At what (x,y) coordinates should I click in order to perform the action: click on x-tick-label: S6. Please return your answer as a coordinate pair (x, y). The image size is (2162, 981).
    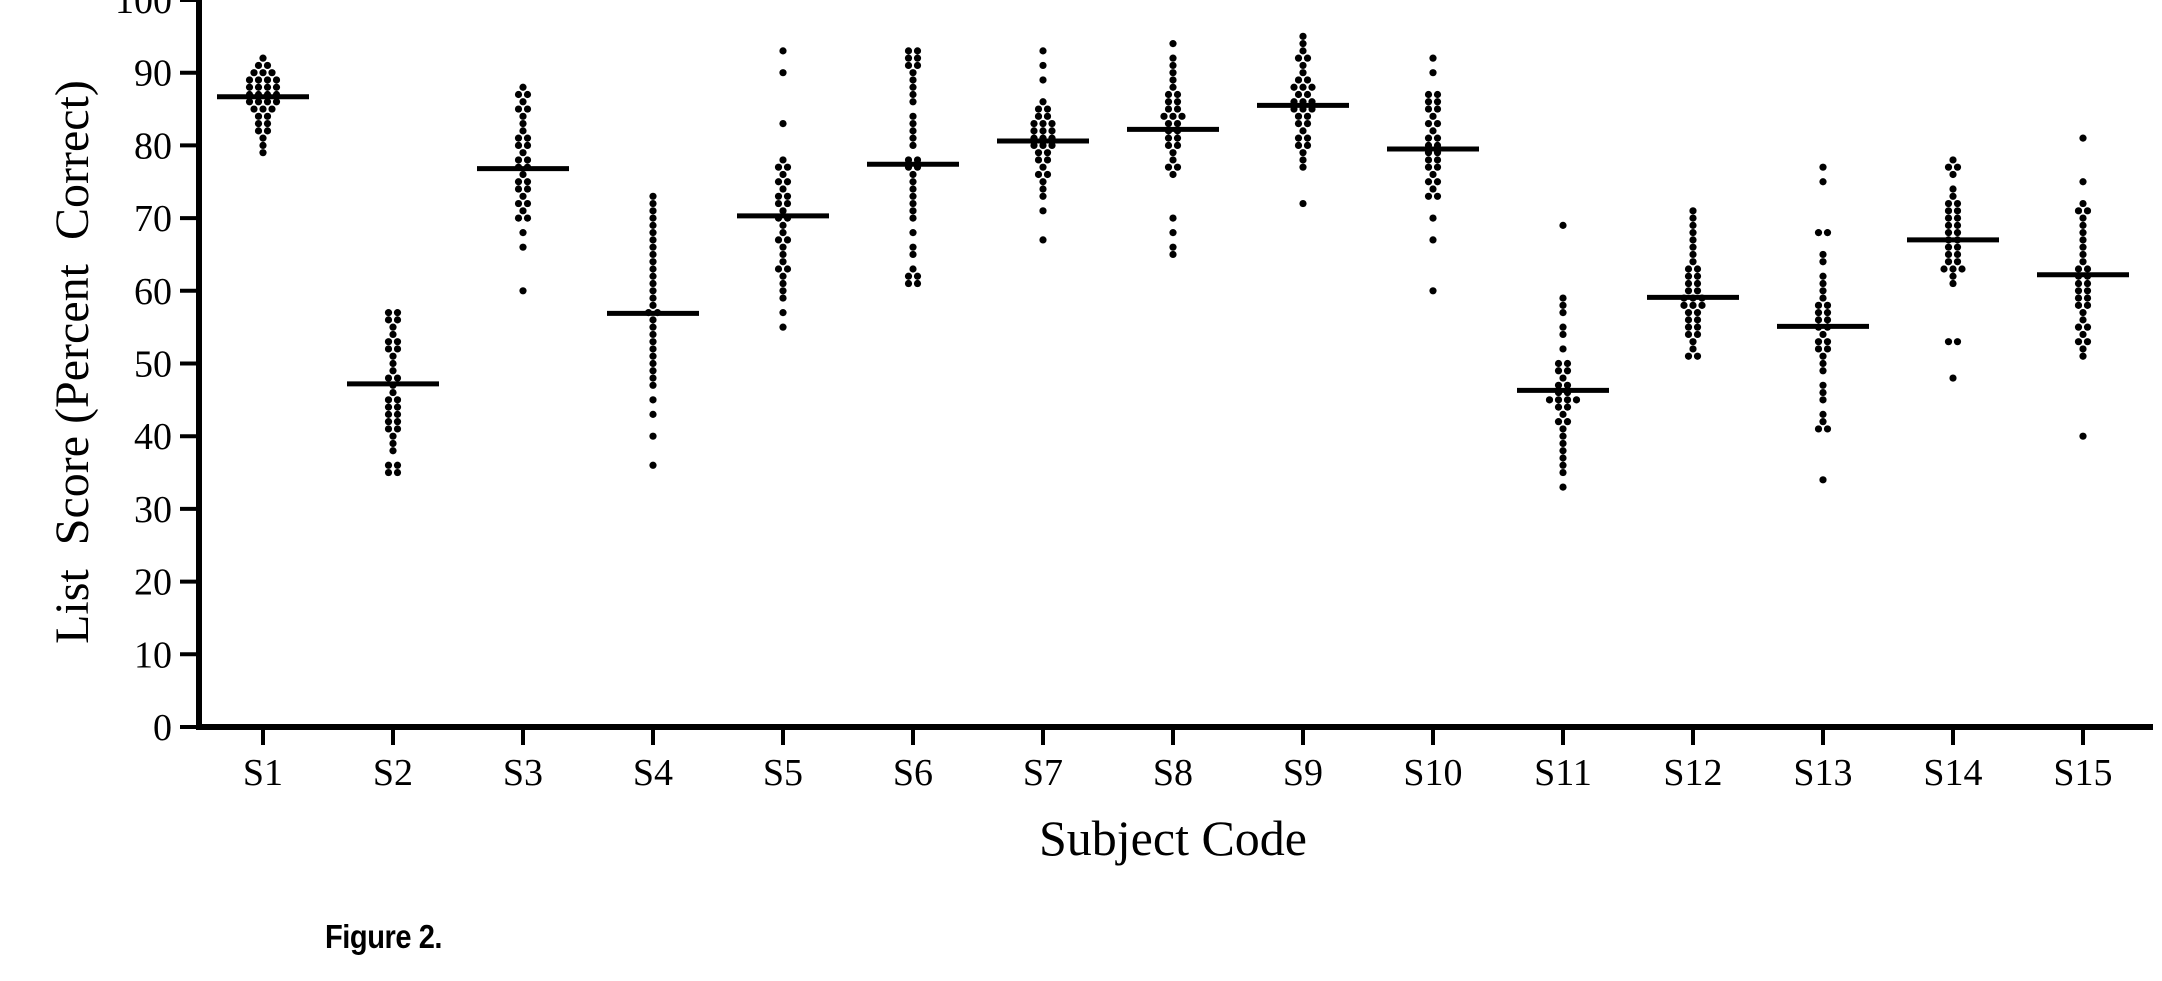
    Looking at the image, I should click on (913, 773).